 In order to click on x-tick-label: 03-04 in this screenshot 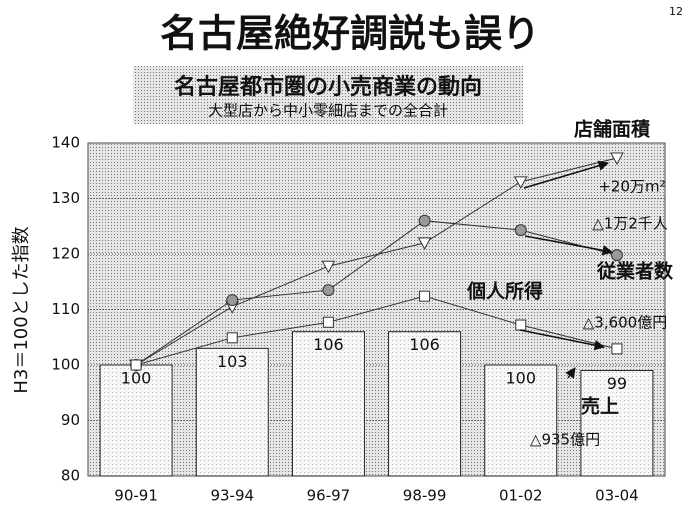, I will do `click(617, 496)`.